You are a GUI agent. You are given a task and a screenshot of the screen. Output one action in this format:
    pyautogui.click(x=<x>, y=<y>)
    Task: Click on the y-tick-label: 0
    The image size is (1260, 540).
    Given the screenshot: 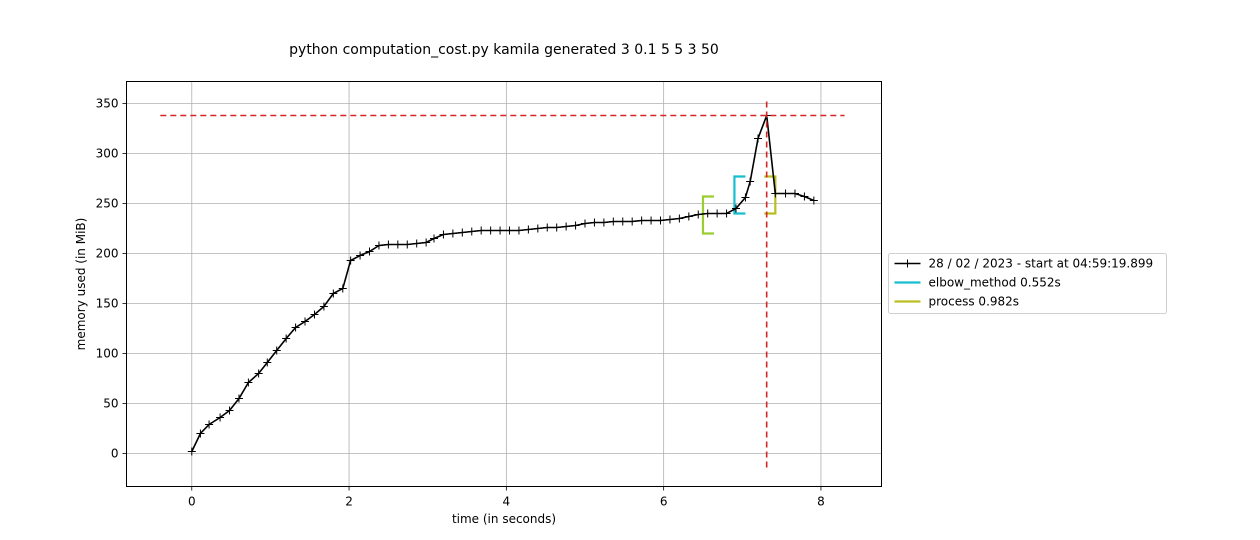 What is the action you would take?
    pyautogui.click(x=115, y=454)
    